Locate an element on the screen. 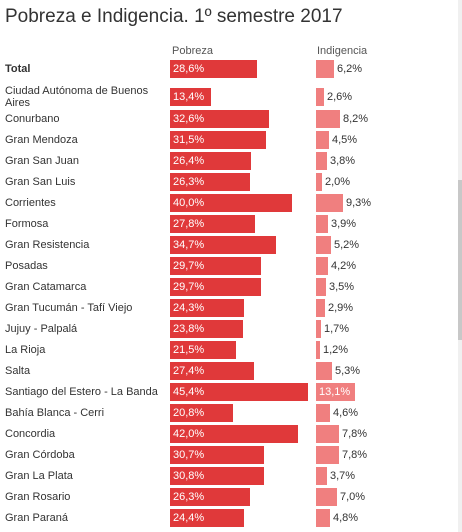 This screenshot has width=462, height=532. category-label: Gran Paraná is located at coordinates (36, 518).